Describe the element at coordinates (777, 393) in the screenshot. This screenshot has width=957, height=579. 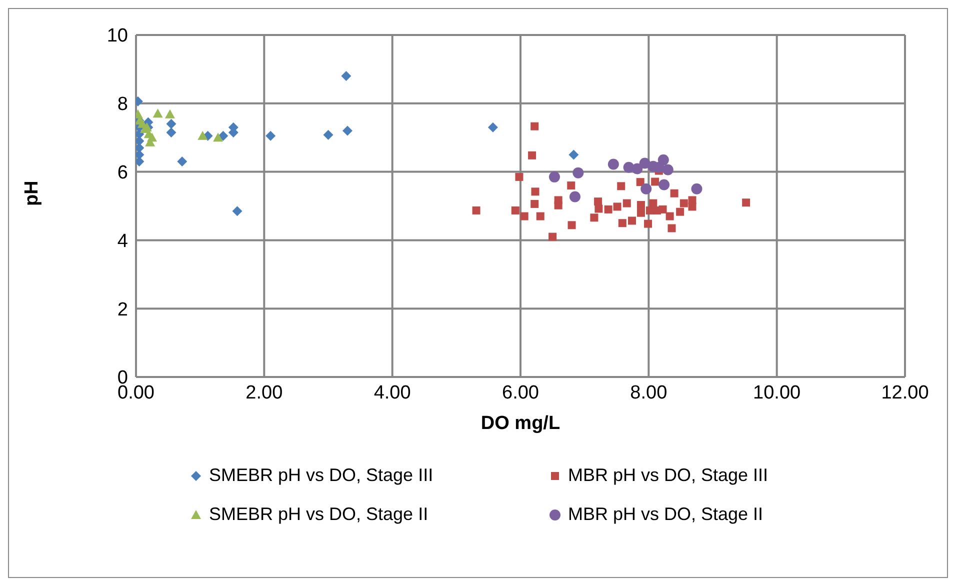
I see `x-tick-label: 10.00` at that location.